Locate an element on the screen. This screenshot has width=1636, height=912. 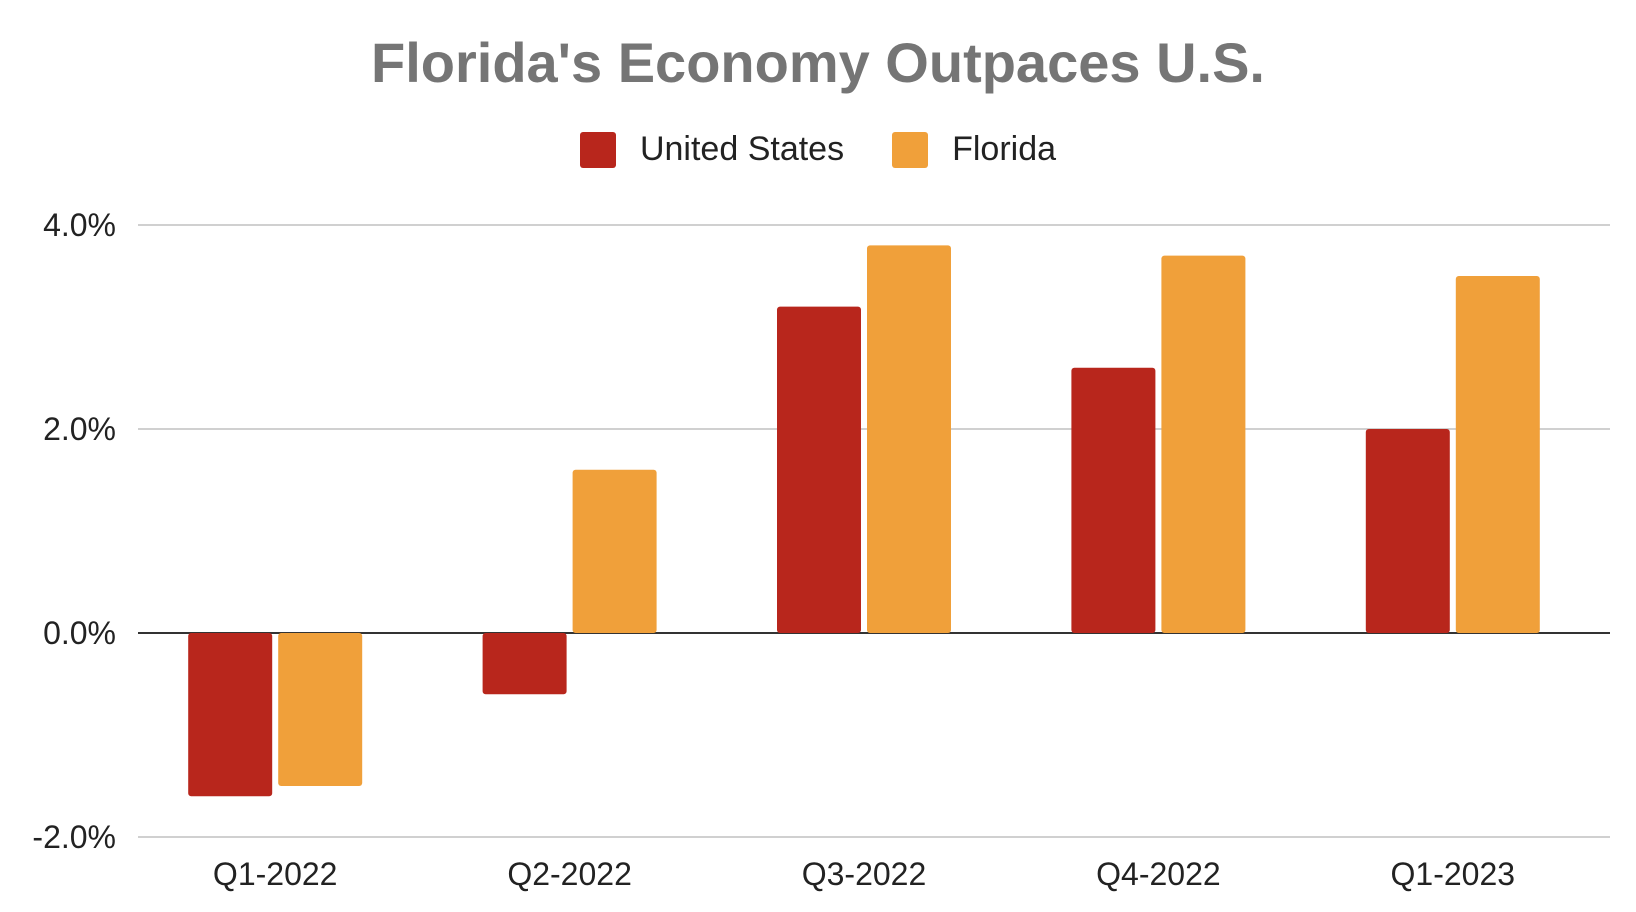
x-tick-label: Q1-2023 is located at coordinates (1453, 874).